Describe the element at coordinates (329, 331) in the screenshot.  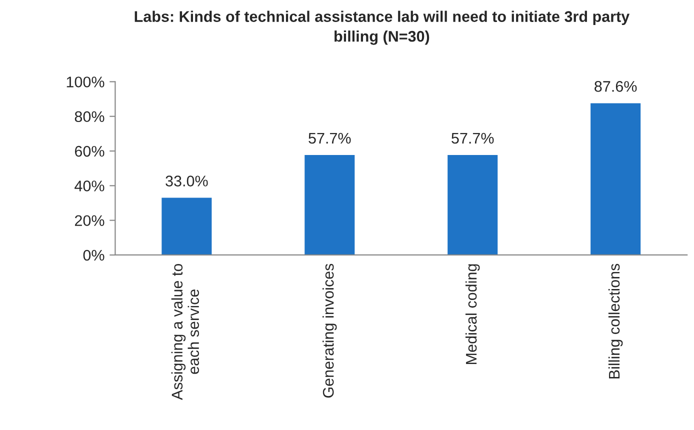
I see `x-tick-label: Generating invoices` at that location.